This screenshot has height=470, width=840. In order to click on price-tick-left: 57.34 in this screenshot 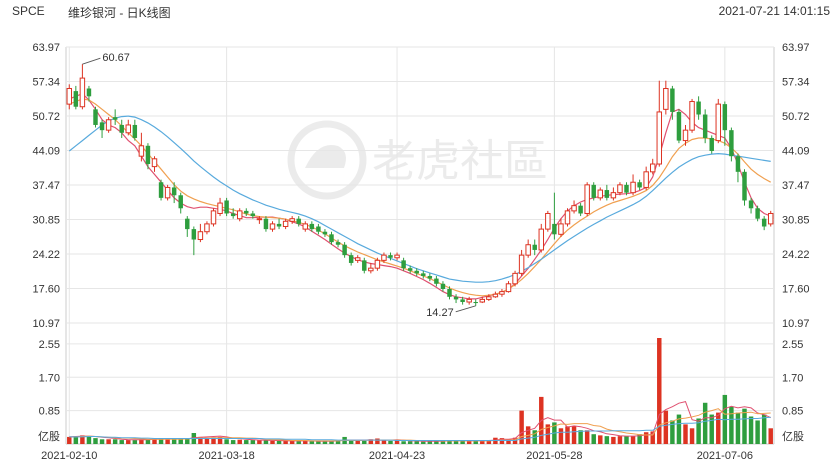, I will do `click(46, 83)`.